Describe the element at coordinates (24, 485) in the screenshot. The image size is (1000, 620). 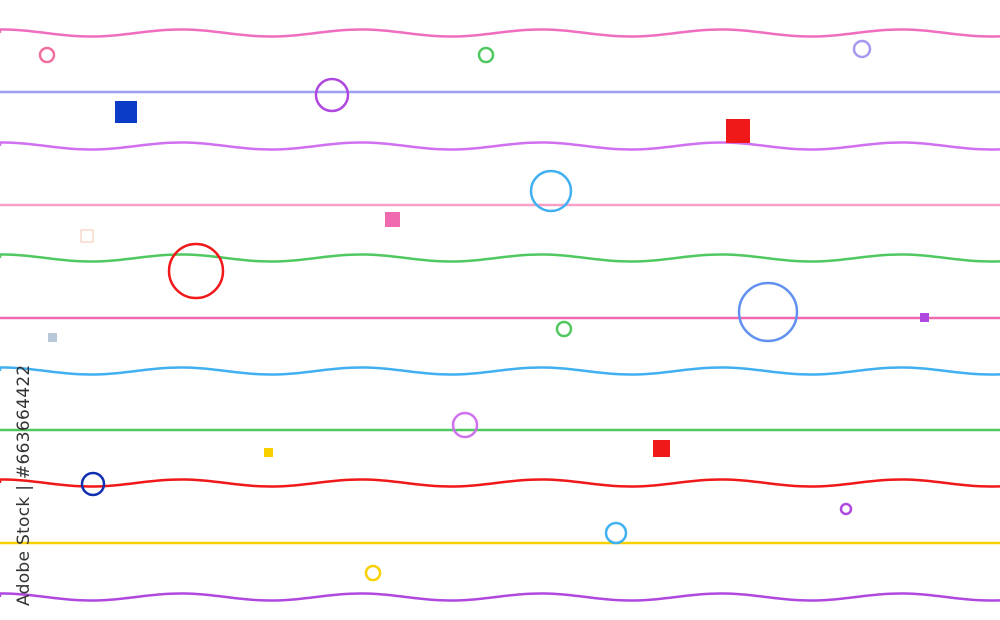
I see `watermark-text: Adobe Stock | #663664422` at that location.